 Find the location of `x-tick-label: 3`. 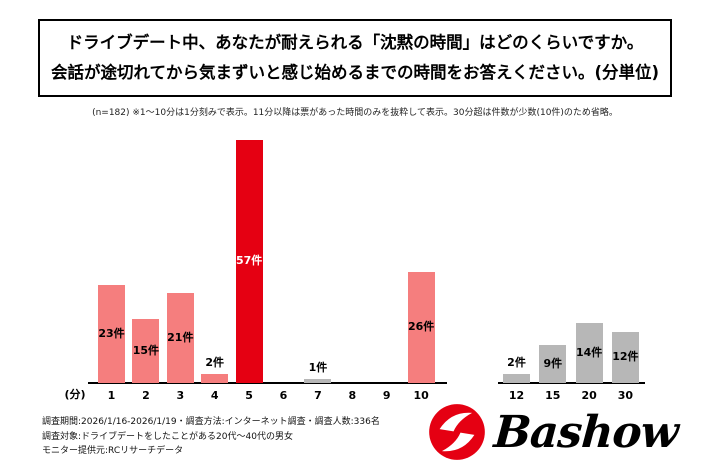

x-tick-label: 3 is located at coordinates (180, 395).